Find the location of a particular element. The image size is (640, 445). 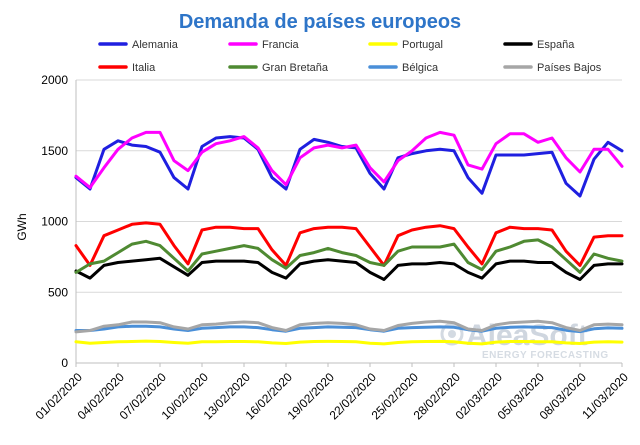

series-line-españa is located at coordinates (349, 268).